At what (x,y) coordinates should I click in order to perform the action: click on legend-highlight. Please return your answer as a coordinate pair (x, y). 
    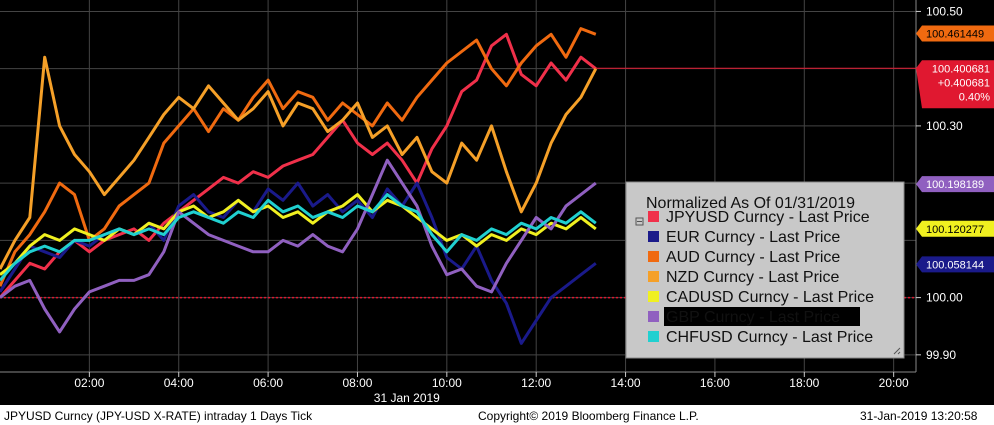
    Looking at the image, I should click on (762, 316).